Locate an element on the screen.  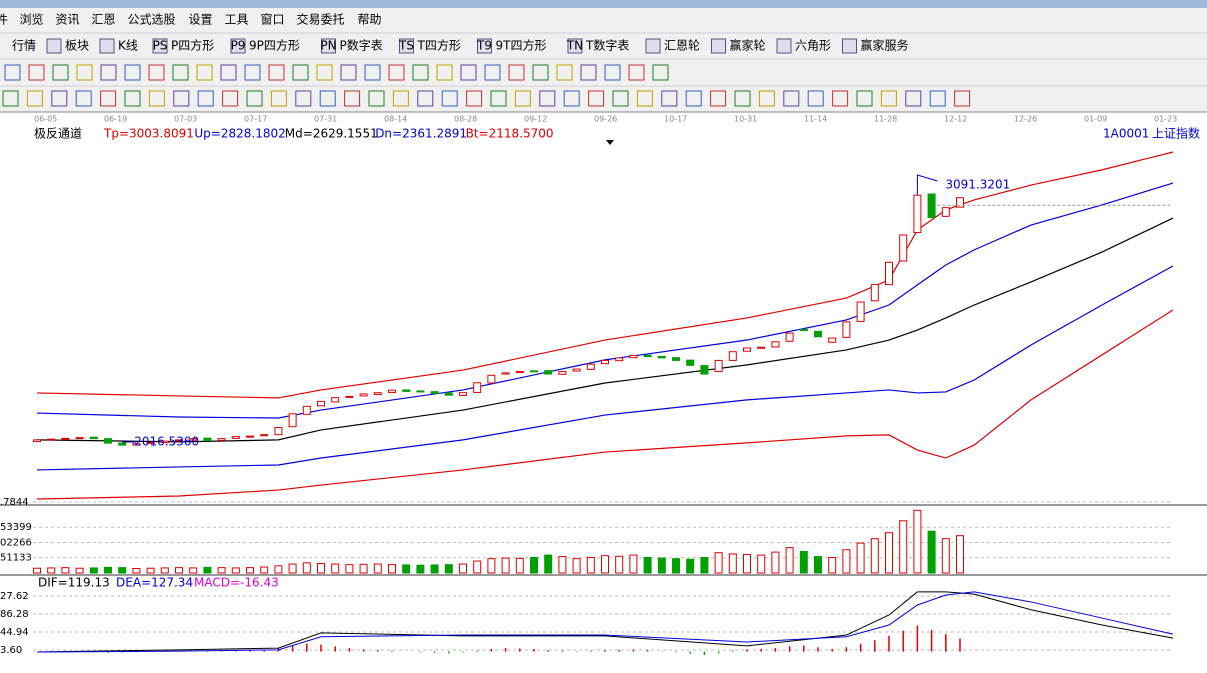
menu-item: 件 is located at coordinates (4, 20).